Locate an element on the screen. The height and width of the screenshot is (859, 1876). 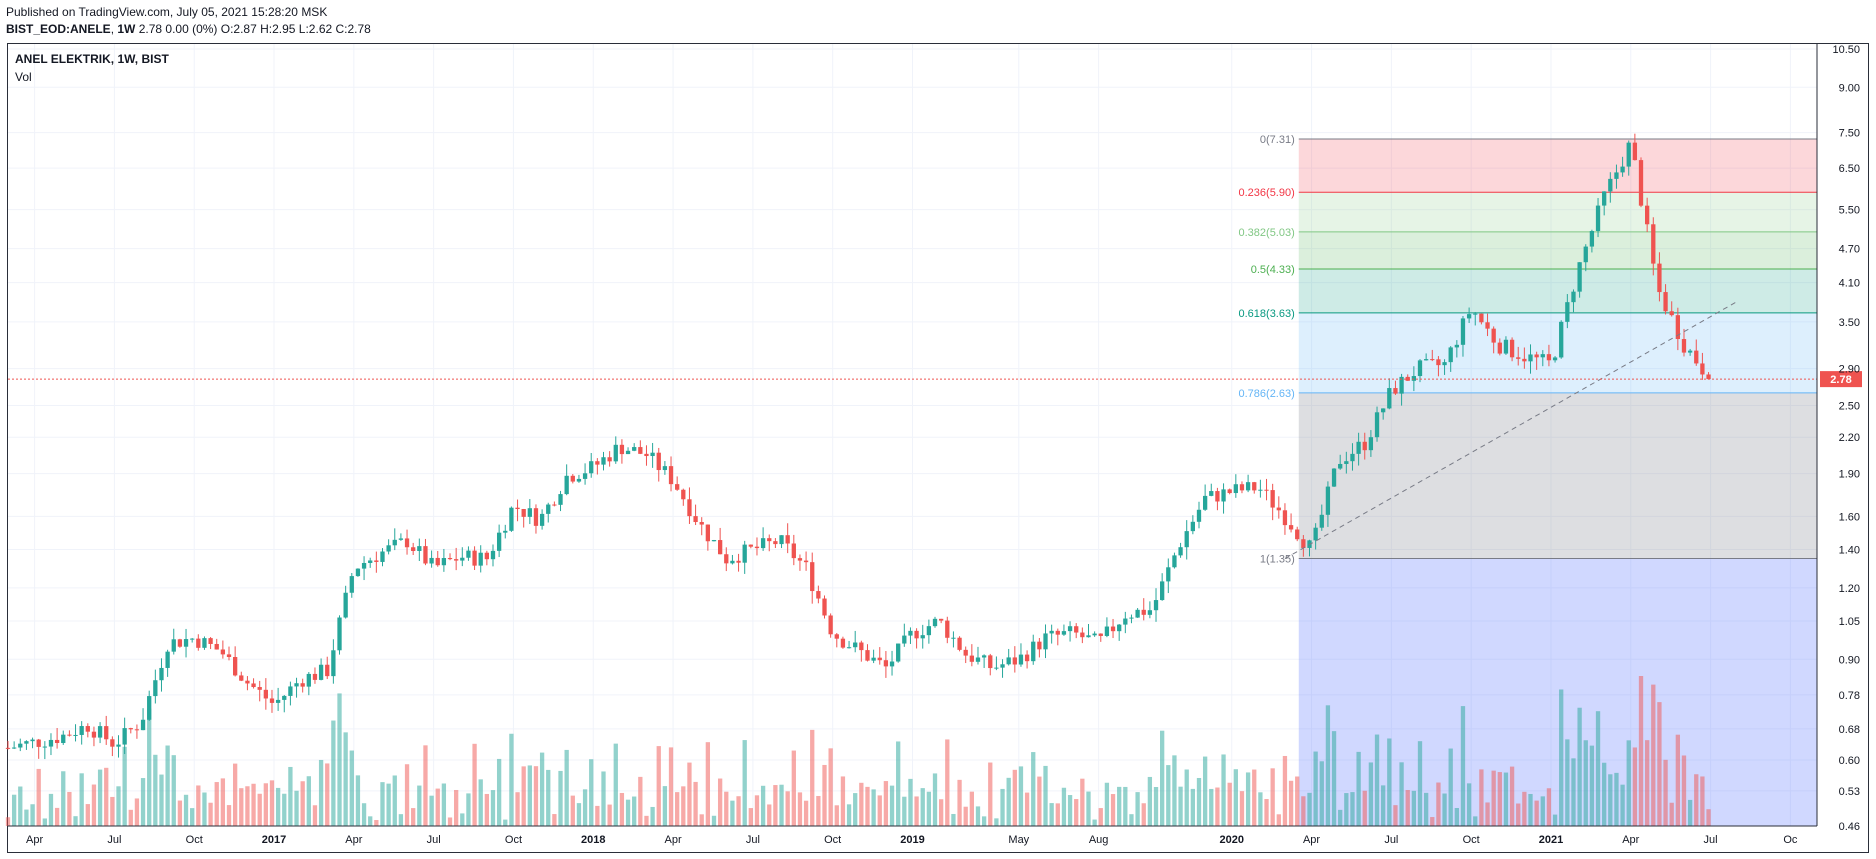
y-tick-label: 1.20 is located at coordinates (1849, 589).